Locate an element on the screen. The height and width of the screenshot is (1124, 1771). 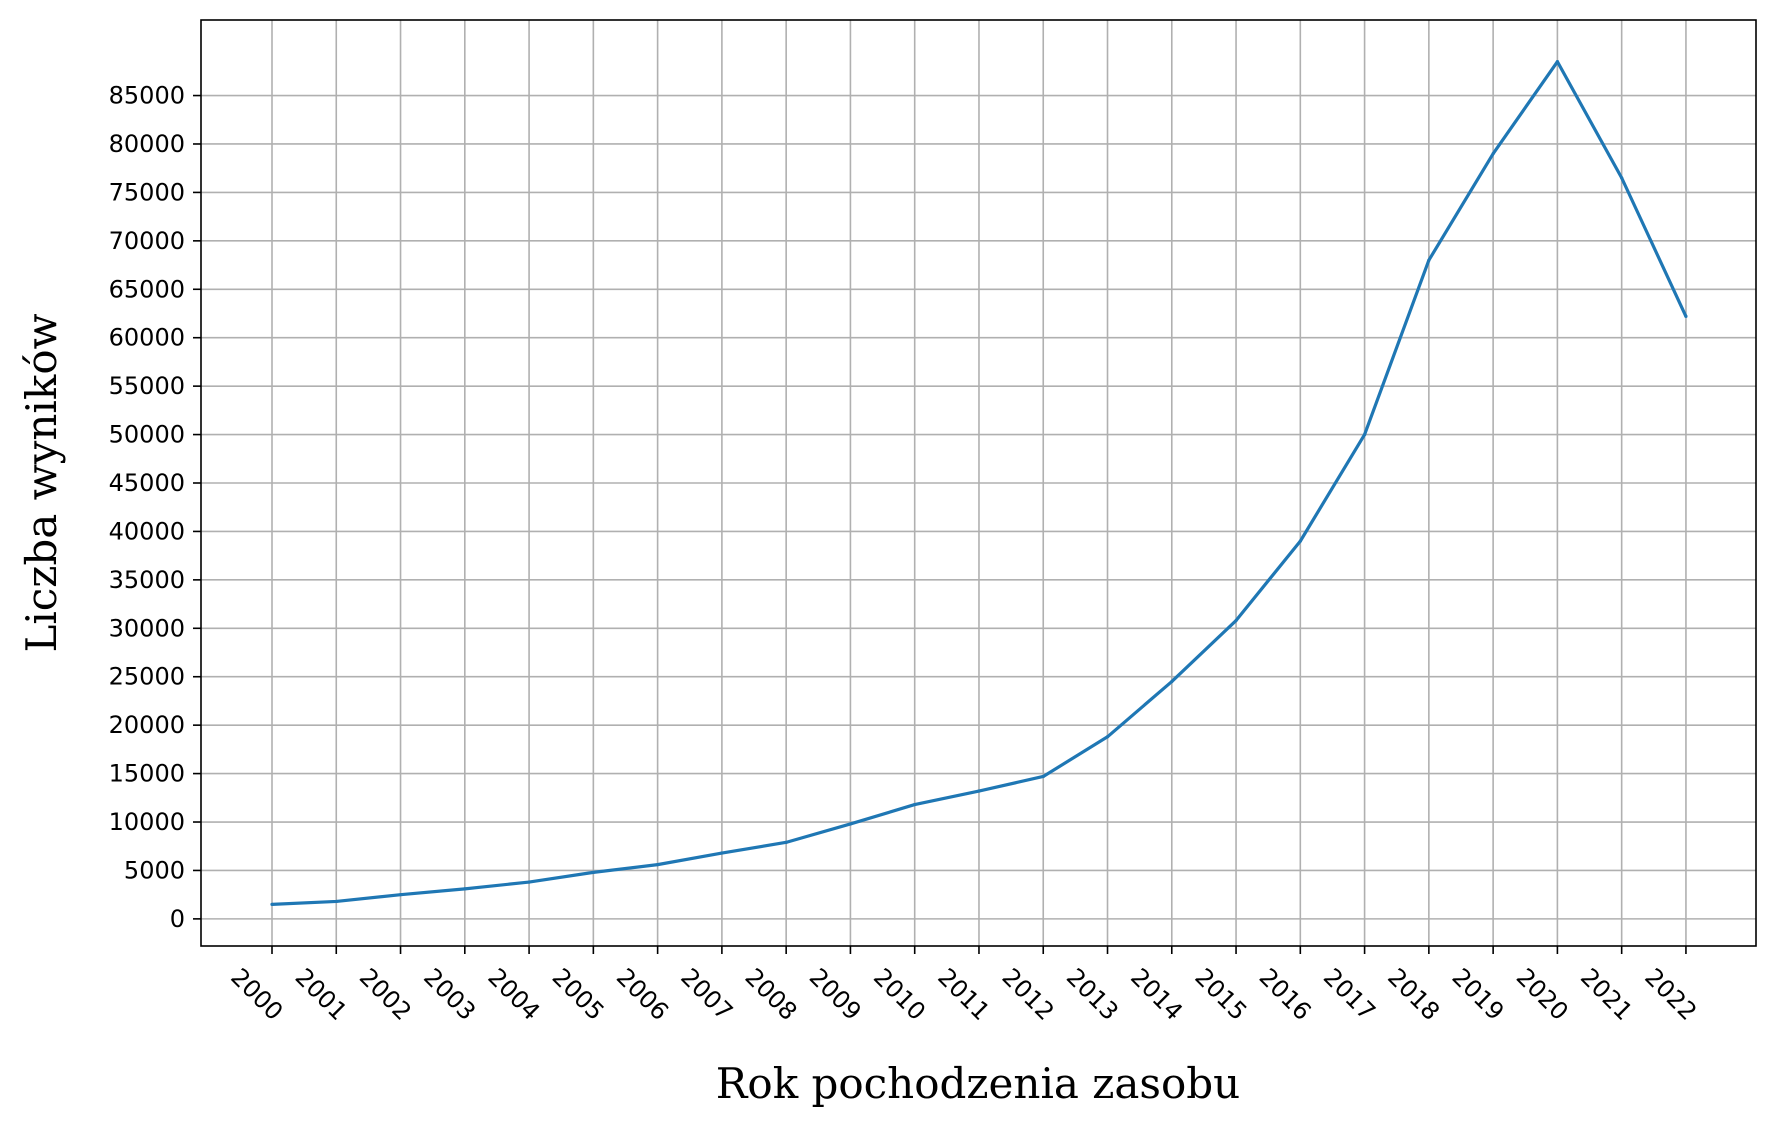
x-axis-title: Rok pochodzenia zasobu is located at coordinates (978, 1083).